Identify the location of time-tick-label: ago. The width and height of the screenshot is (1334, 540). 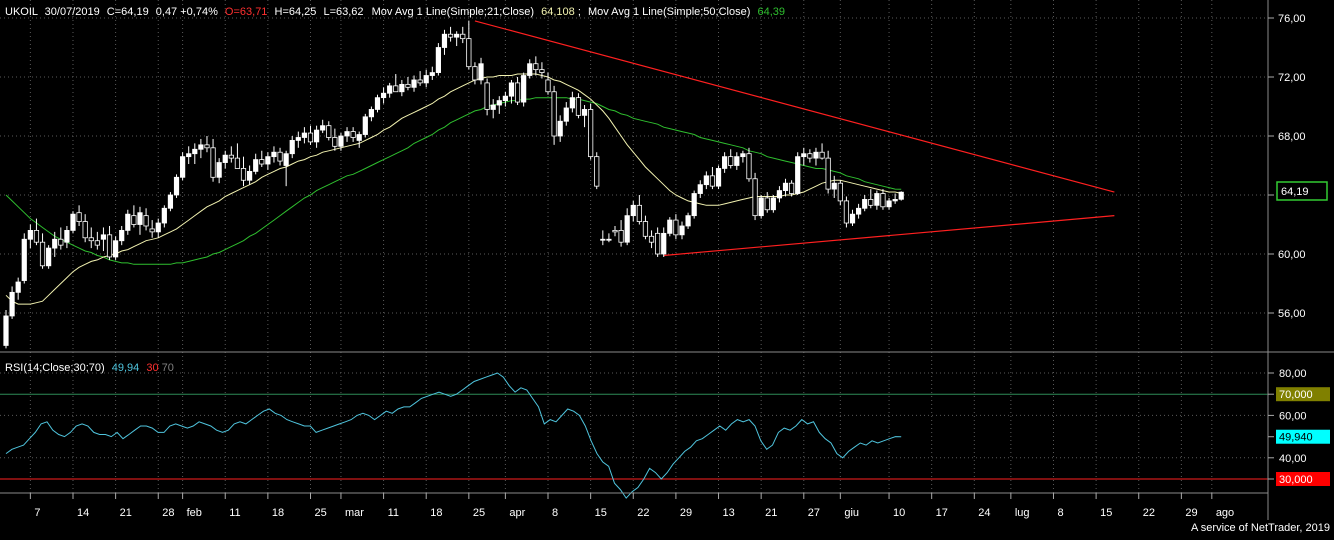
(1225, 513).